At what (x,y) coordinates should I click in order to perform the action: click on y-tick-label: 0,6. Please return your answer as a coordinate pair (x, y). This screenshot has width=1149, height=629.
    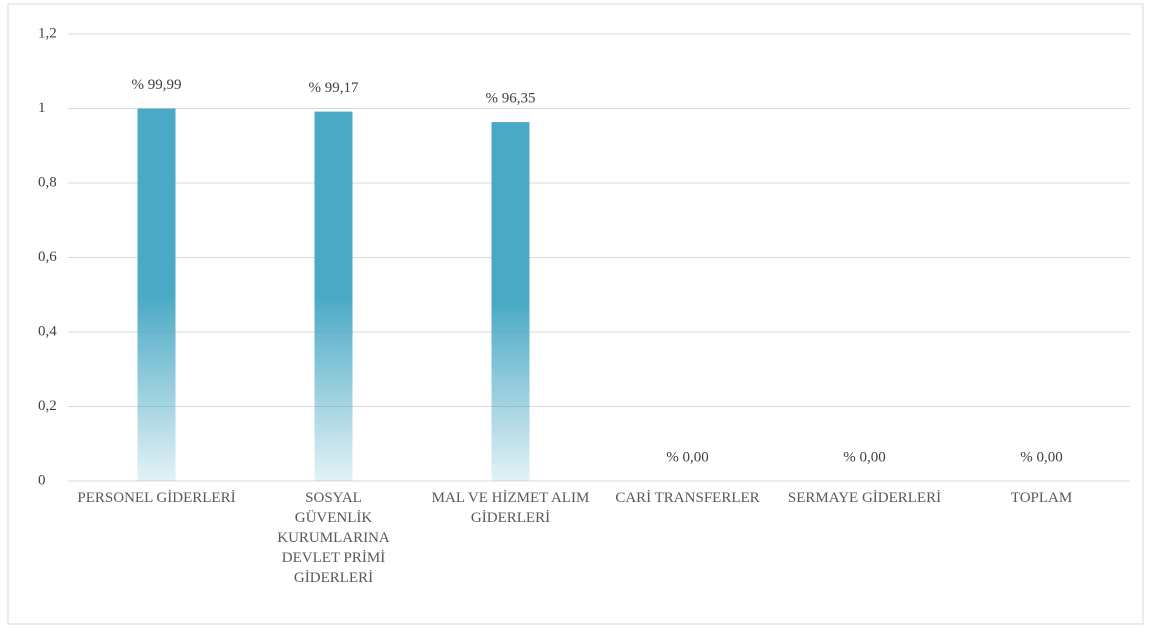
    Looking at the image, I should click on (47, 257).